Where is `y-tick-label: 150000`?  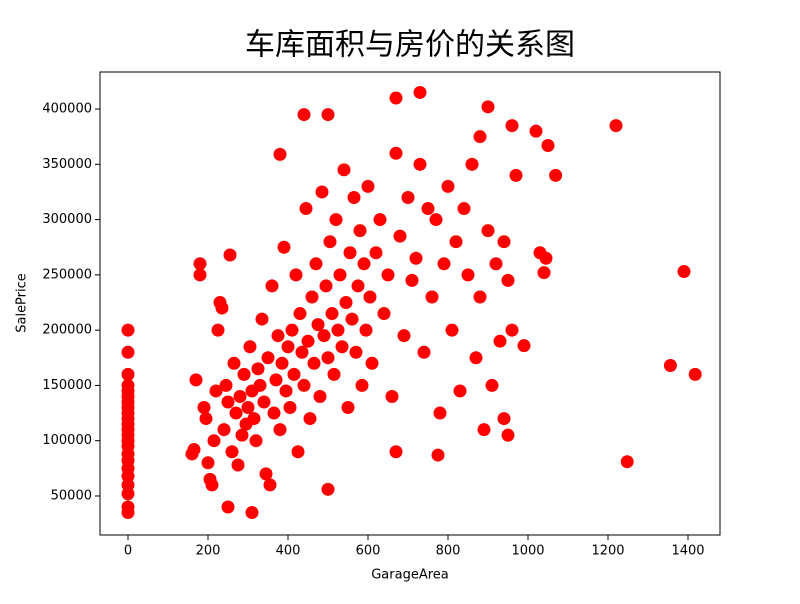
y-tick-label: 150000 is located at coordinates (67, 385).